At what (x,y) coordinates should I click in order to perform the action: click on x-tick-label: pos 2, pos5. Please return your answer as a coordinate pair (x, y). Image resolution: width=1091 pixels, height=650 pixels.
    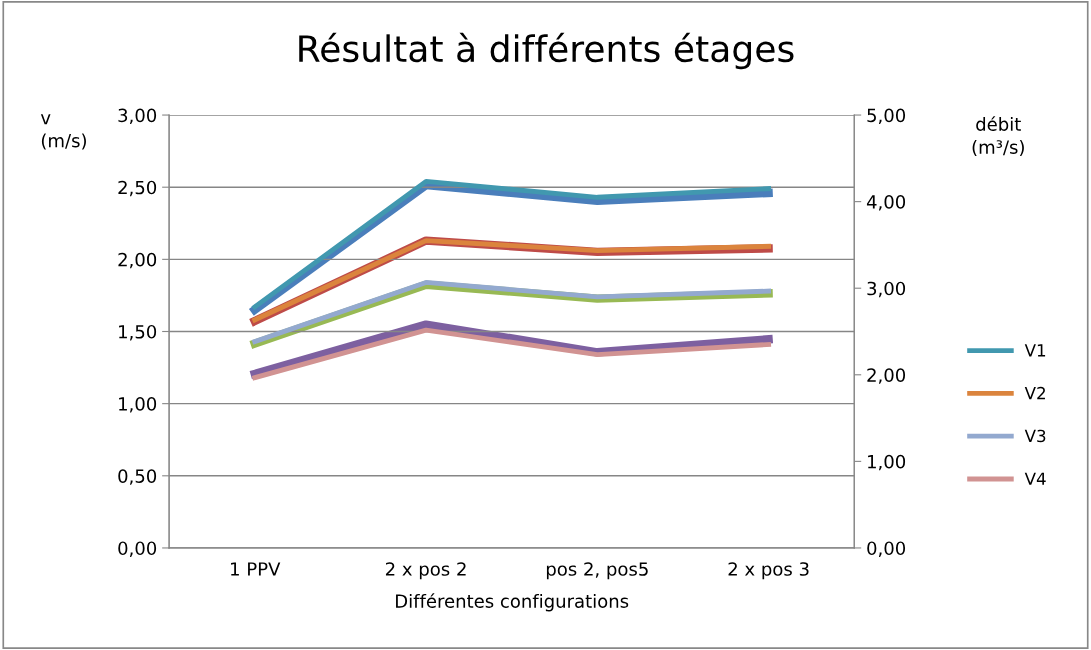
    Looking at the image, I should click on (597, 571).